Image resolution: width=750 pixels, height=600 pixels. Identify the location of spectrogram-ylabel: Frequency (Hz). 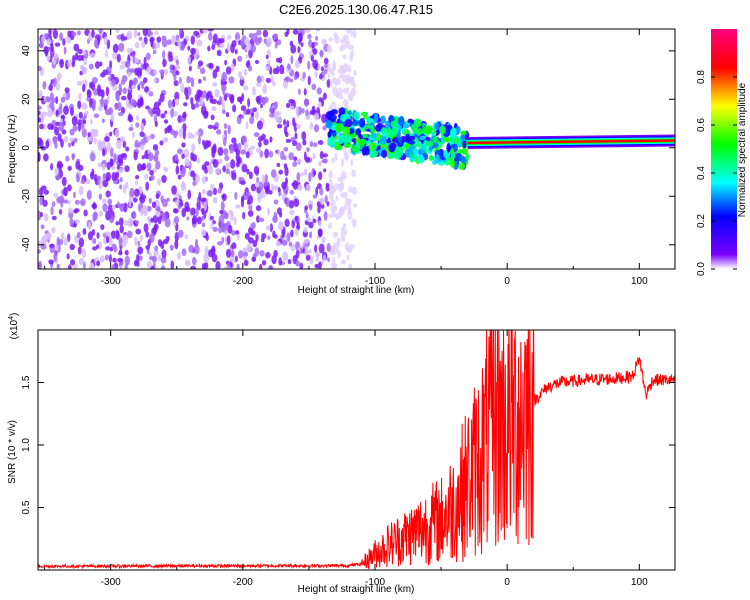
(12, 149).